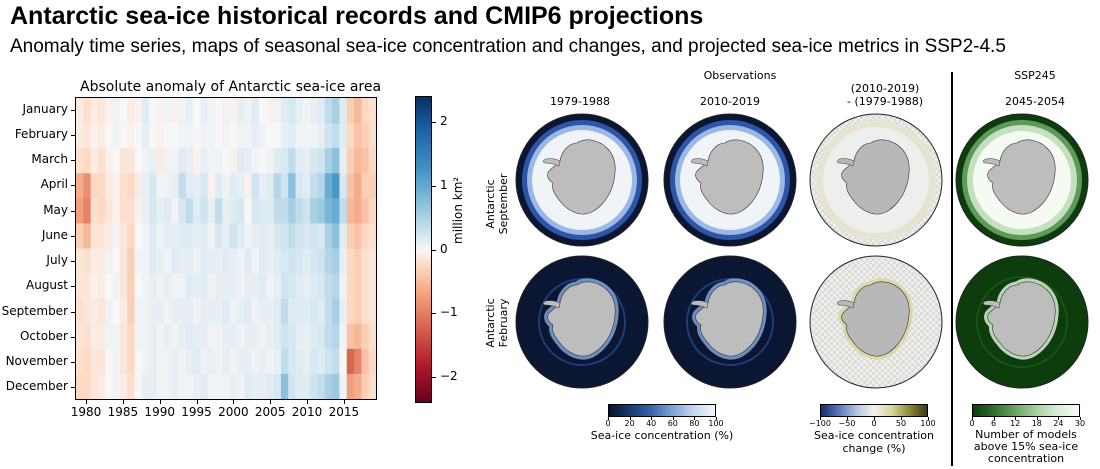 This screenshot has width=1100, height=469. I want to click on col-label-2010-2019: 2010-2019, so click(730, 101).